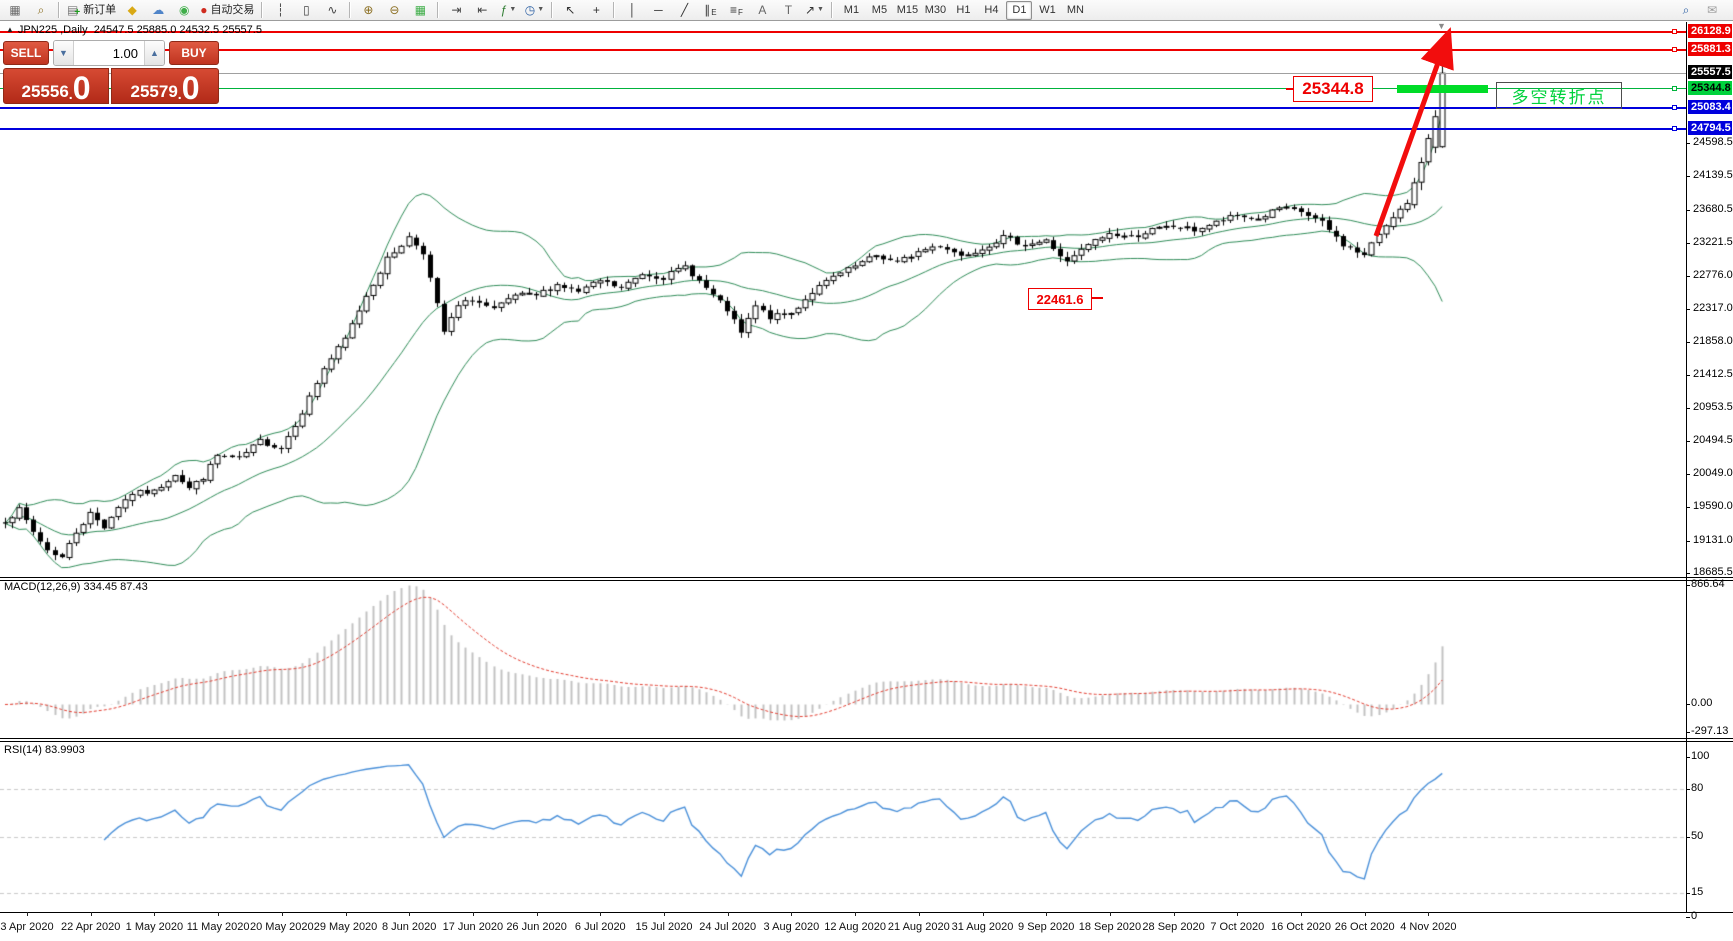 This screenshot has height=941, width=1733. I want to click on mid-price-annotation: 22461.6, so click(1060, 299).